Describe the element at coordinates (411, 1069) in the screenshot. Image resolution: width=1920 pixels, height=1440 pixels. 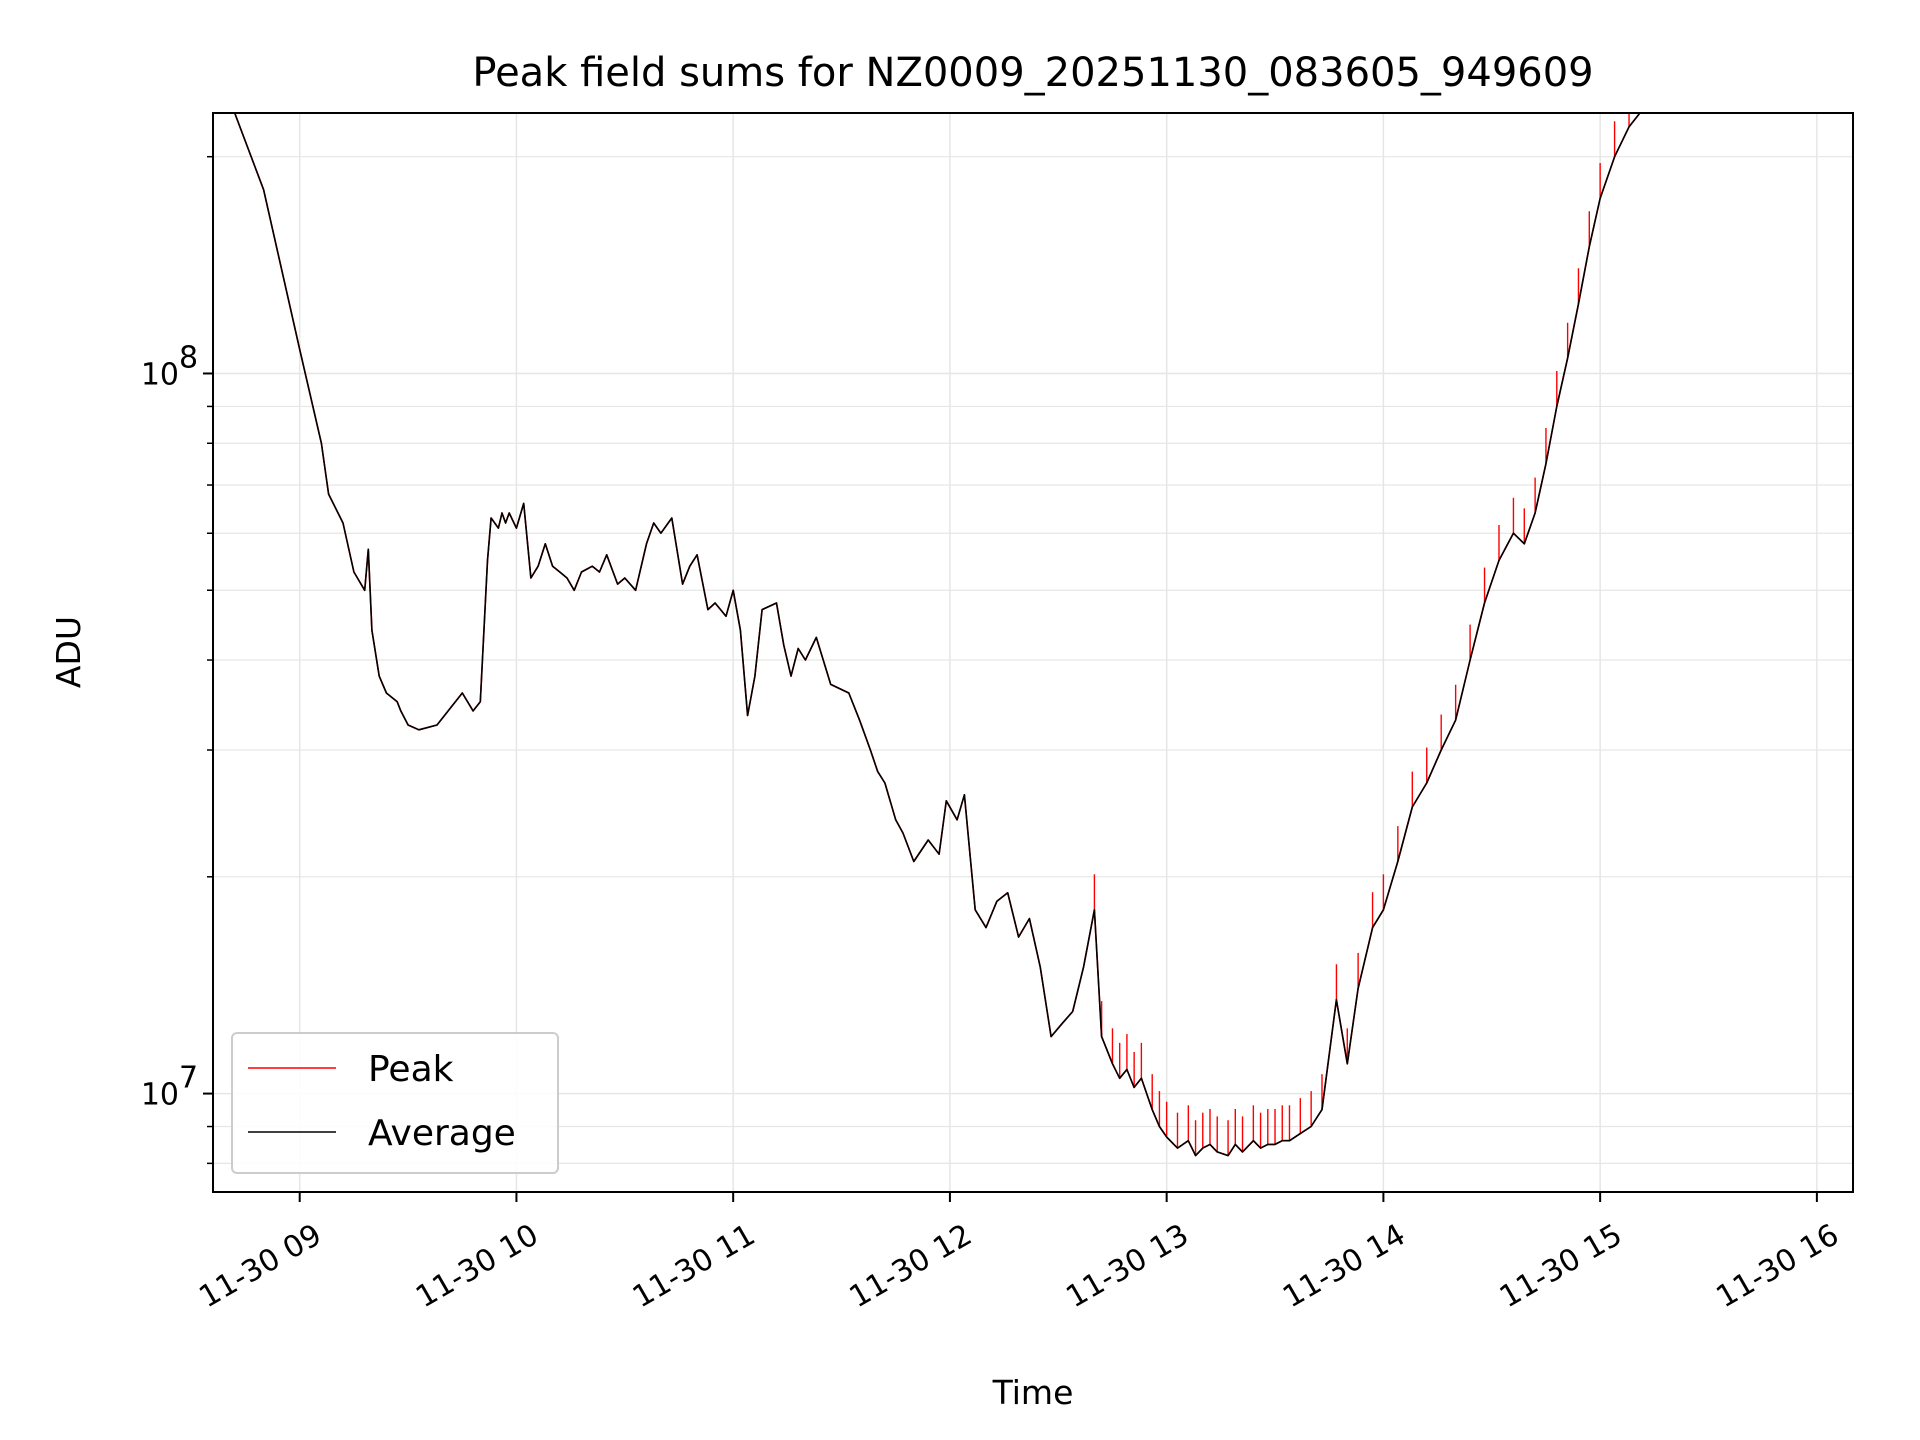
I see `legend-label-peak: Peak` at that location.